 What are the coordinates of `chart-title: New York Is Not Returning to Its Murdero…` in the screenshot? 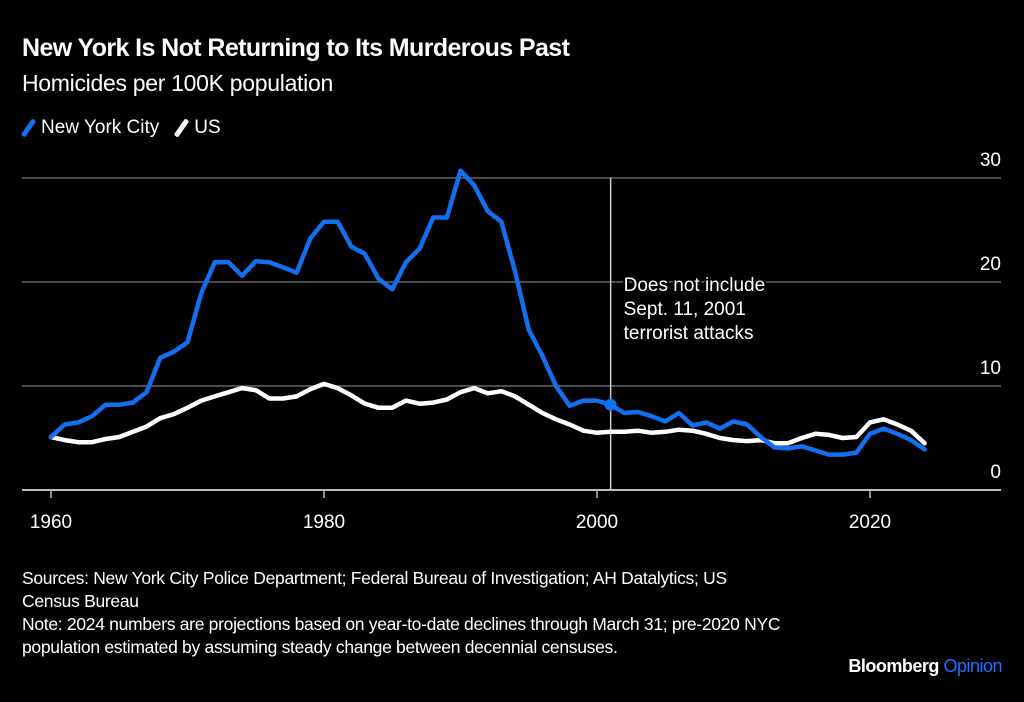 It's located at (296, 48).